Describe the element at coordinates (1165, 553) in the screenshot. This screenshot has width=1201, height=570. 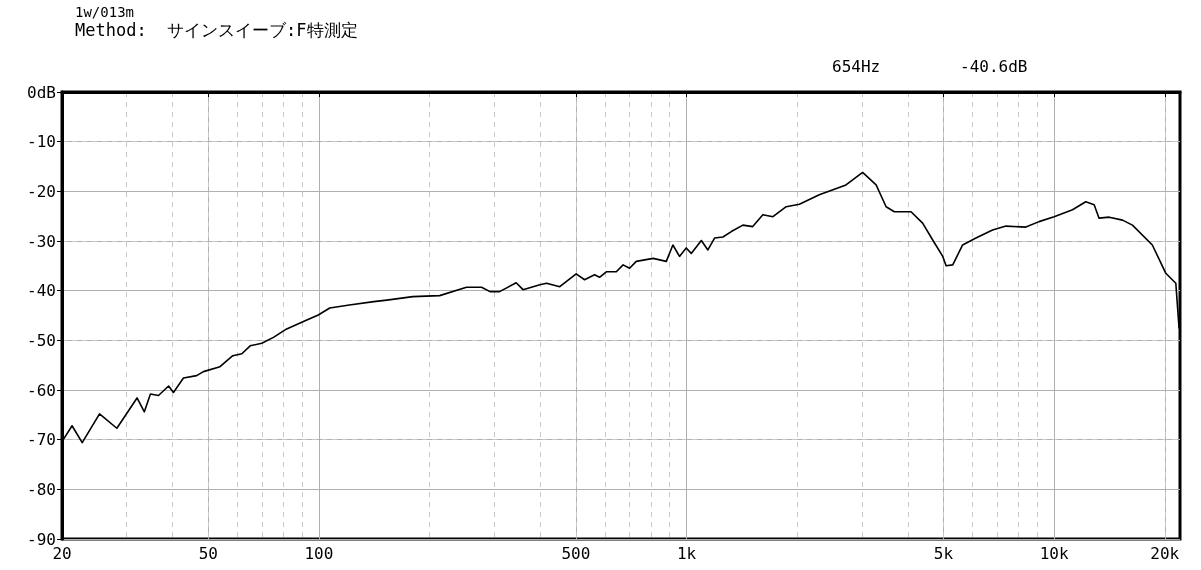
I see `x-tick-label: 20k` at that location.